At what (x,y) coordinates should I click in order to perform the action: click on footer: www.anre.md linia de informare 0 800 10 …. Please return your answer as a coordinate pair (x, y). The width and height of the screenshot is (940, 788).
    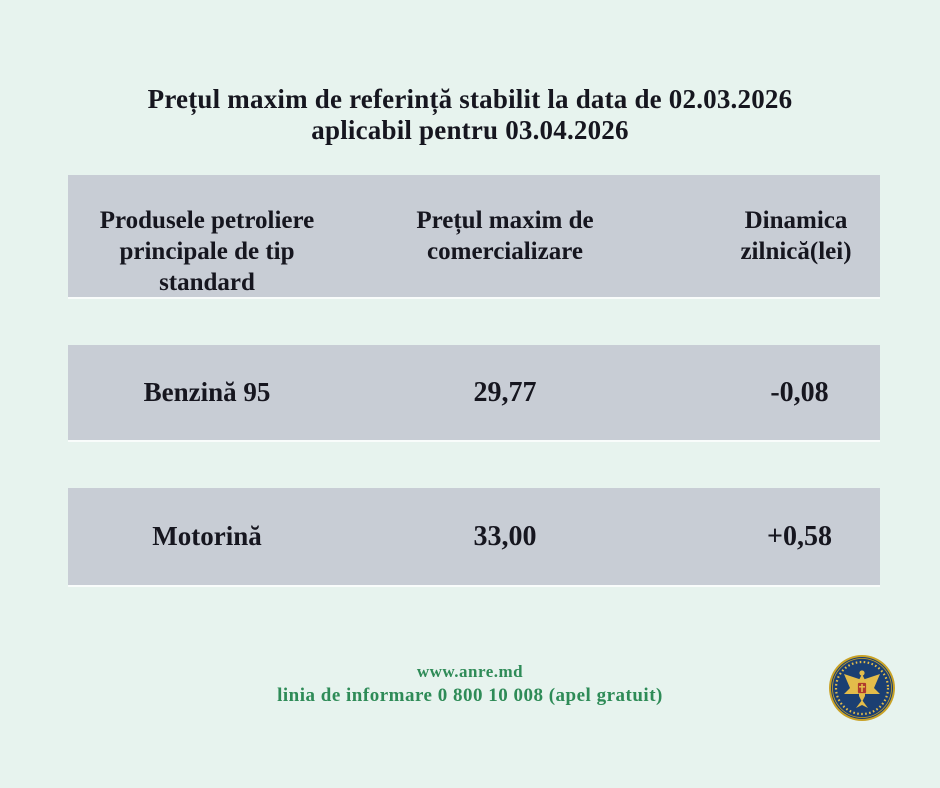
    Looking at the image, I should click on (470, 685).